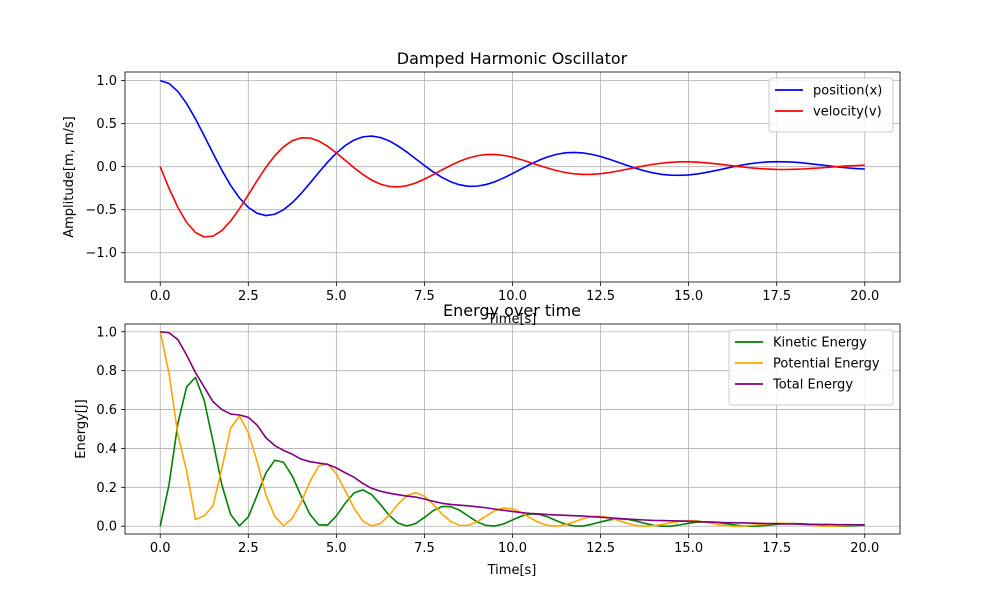 The width and height of the screenshot is (1000, 600). What do you see at coordinates (600, 548) in the screenshot?
I see `energy-x-tick-label: 12.5` at bounding box center [600, 548].